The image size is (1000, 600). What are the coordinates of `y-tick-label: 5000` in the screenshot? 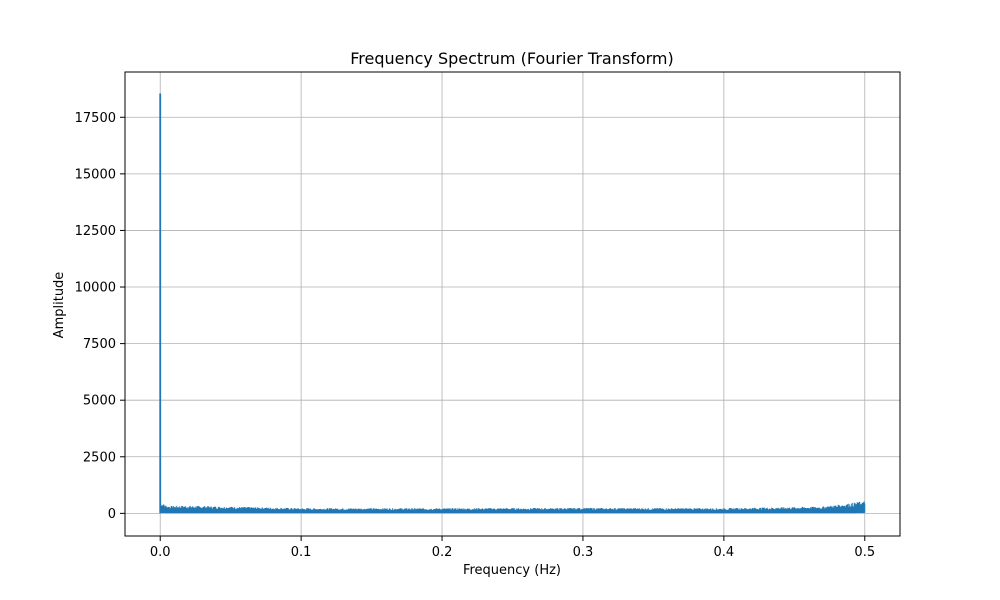 It's located at (99, 401).